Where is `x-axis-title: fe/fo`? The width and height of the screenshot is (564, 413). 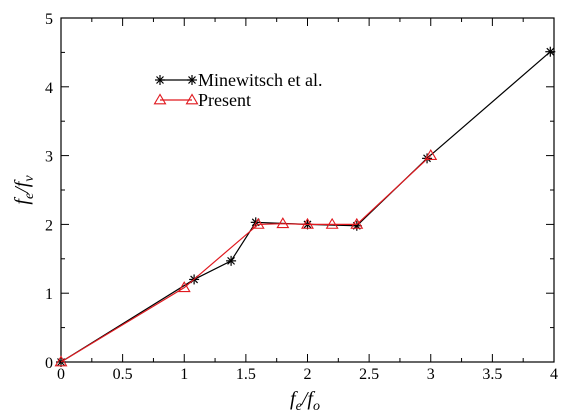
x-axis-title: fe/fo is located at coordinates (305, 400).